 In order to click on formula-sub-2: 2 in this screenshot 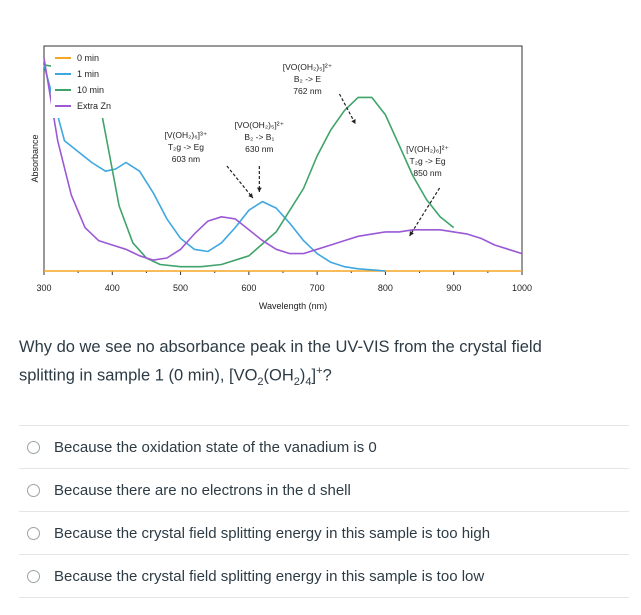, I will do `click(296, 381)`.